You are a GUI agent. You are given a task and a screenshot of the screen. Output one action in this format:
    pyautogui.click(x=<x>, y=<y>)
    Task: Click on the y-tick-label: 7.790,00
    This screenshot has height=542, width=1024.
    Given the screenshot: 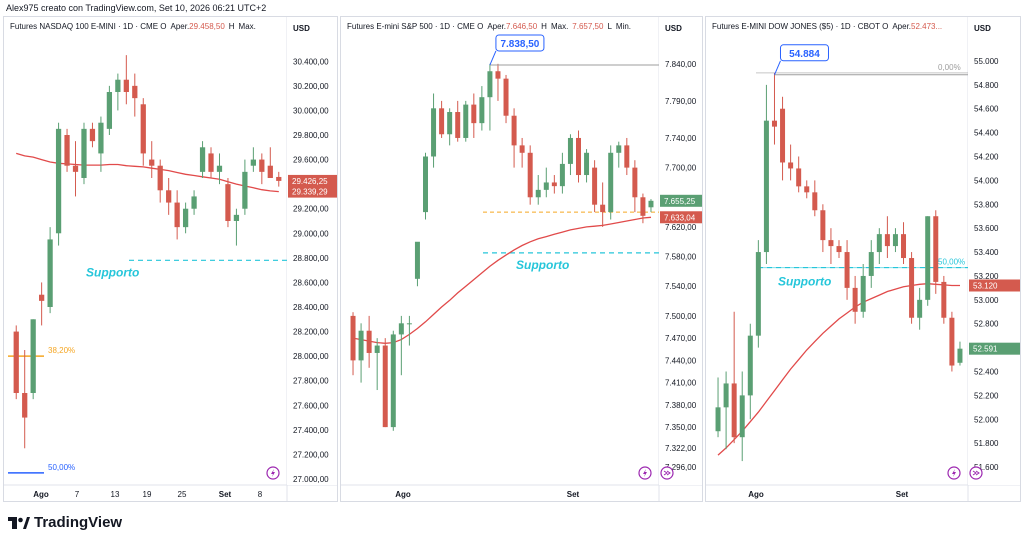 What is the action you would take?
    pyautogui.click(x=681, y=101)
    